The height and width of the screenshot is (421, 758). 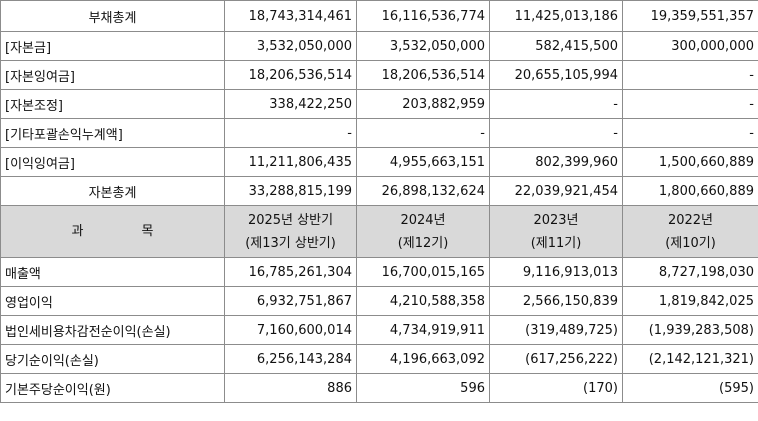 I want to click on row-label: [기타포괄손익누계액], so click(x=112, y=133).